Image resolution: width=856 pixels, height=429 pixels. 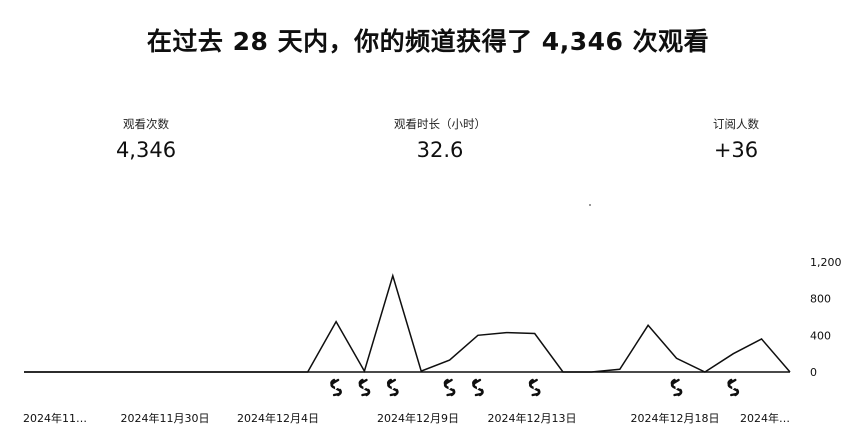 What do you see at coordinates (736, 124) in the screenshot?
I see `metric-subscribers-label: 订阅人数` at bounding box center [736, 124].